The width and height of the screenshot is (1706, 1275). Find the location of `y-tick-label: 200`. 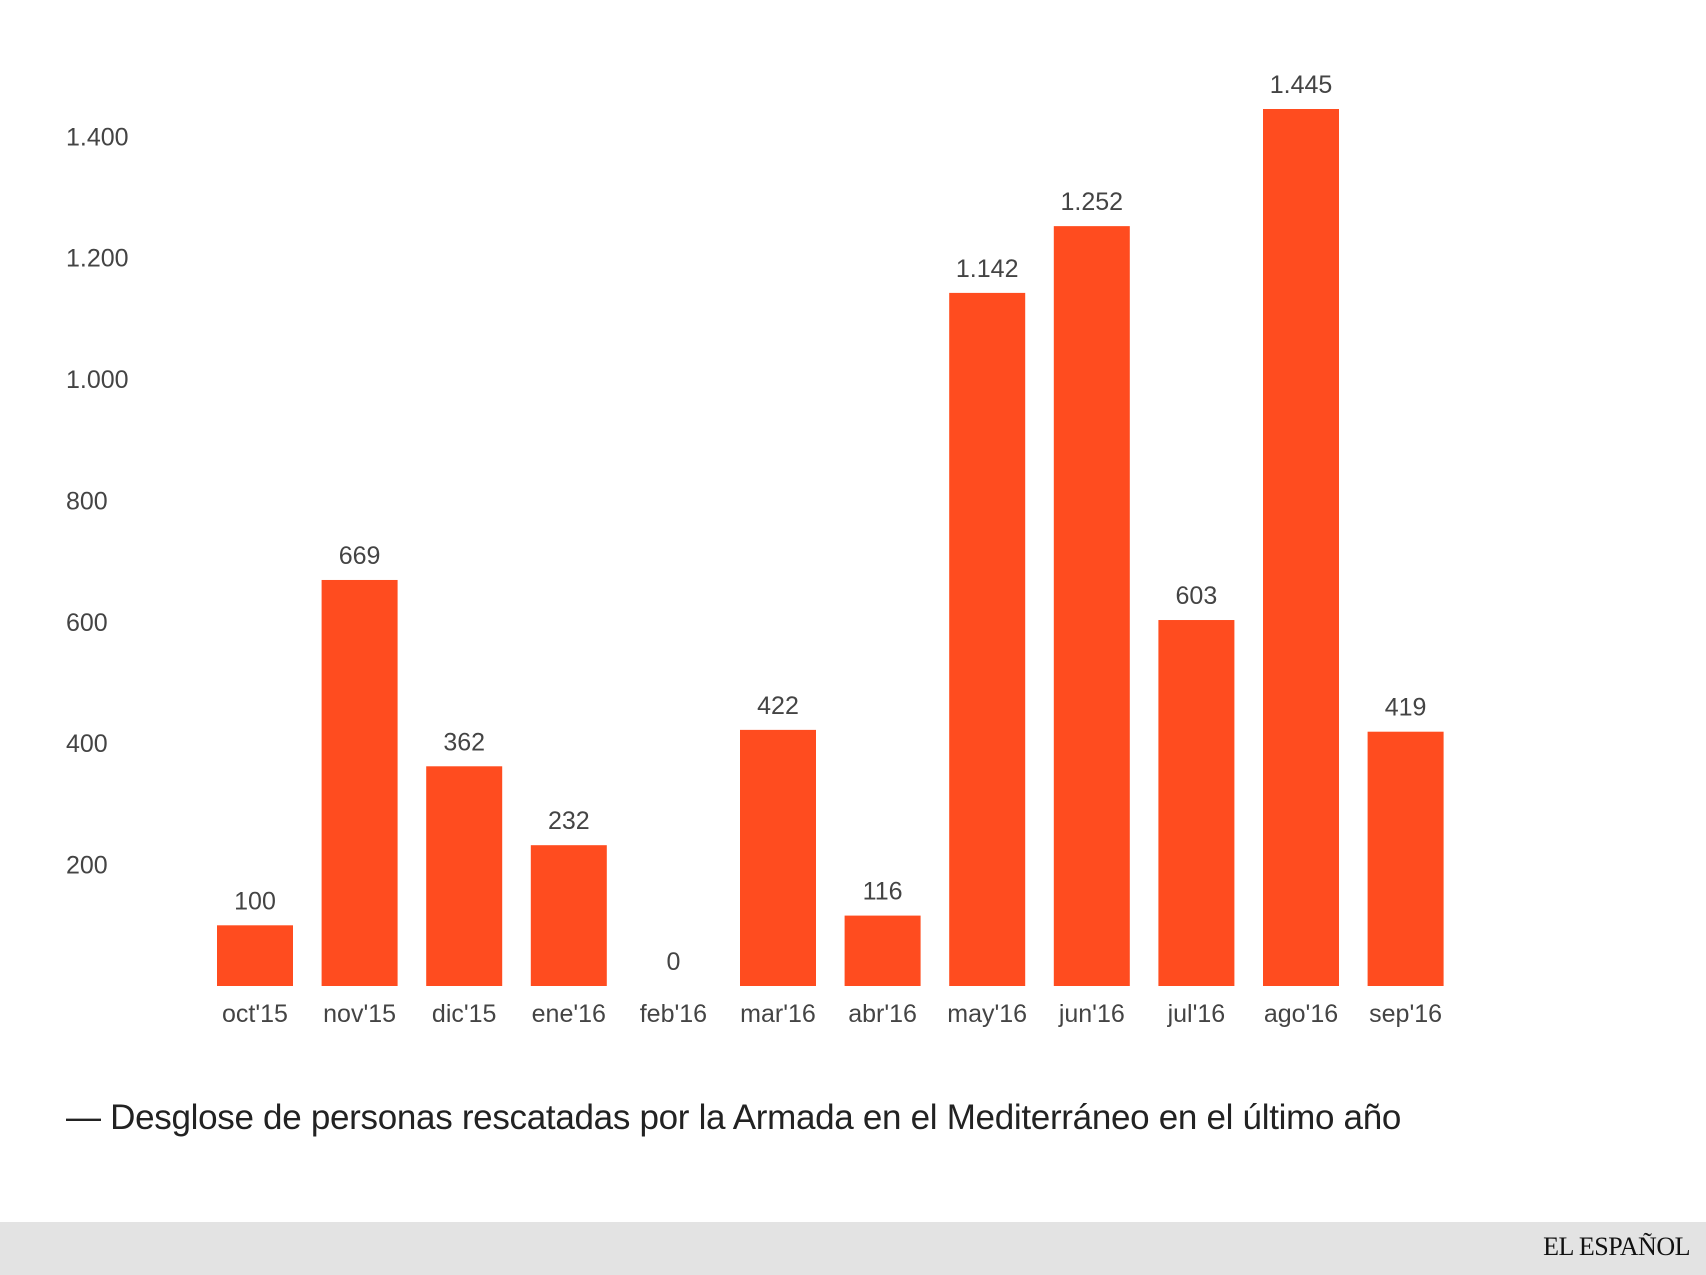

y-tick-label: 200 is located at coordinates (87, 866).